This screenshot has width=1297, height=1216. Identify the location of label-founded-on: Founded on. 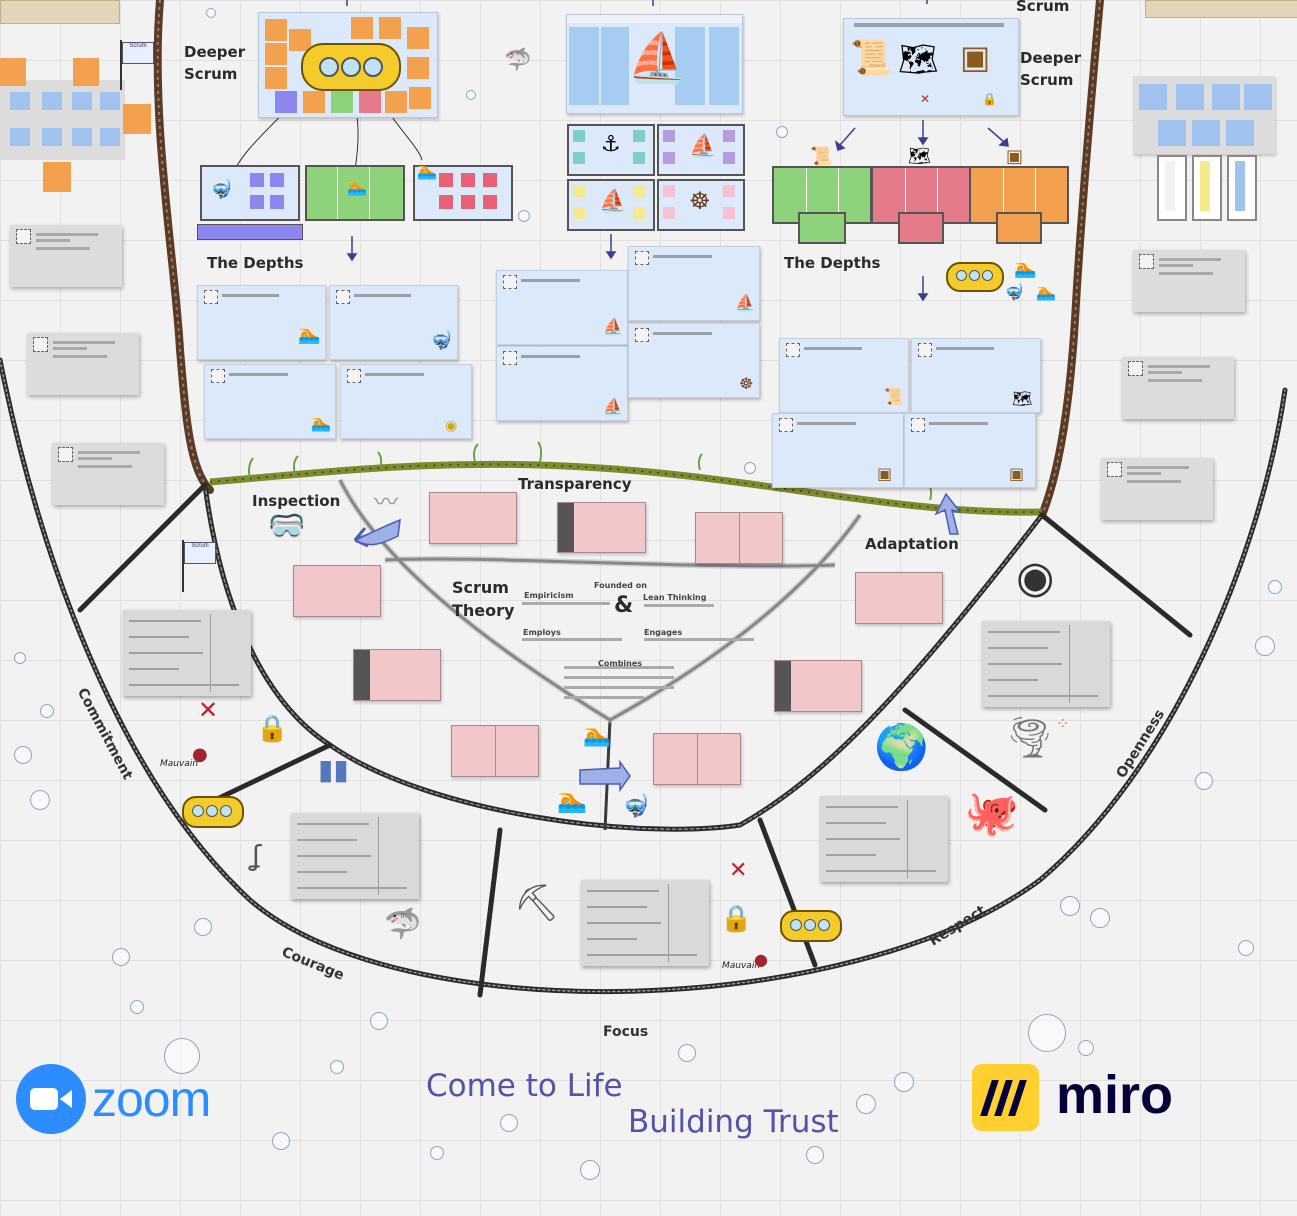
(620, 585).